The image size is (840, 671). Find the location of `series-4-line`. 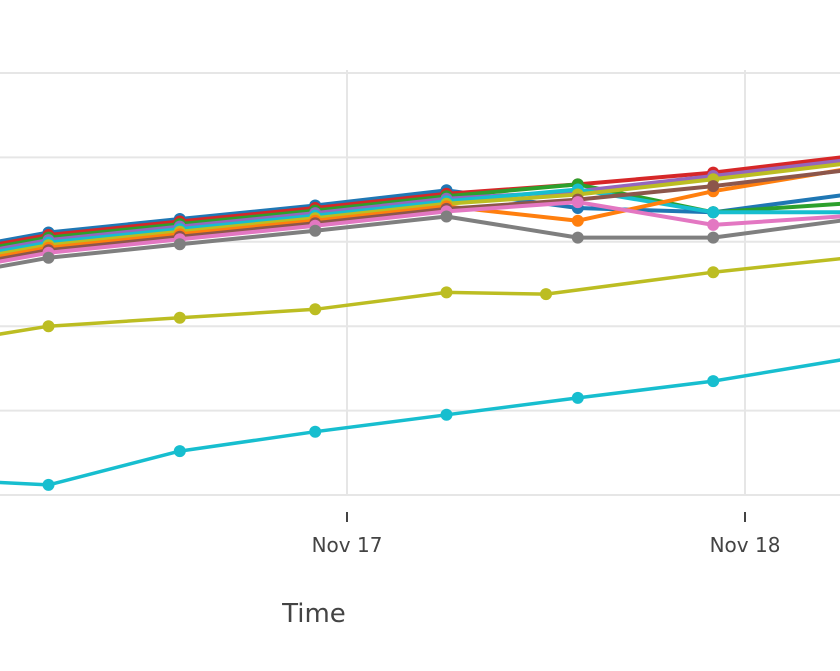

series-4-line is located at coordinates (420, 220).